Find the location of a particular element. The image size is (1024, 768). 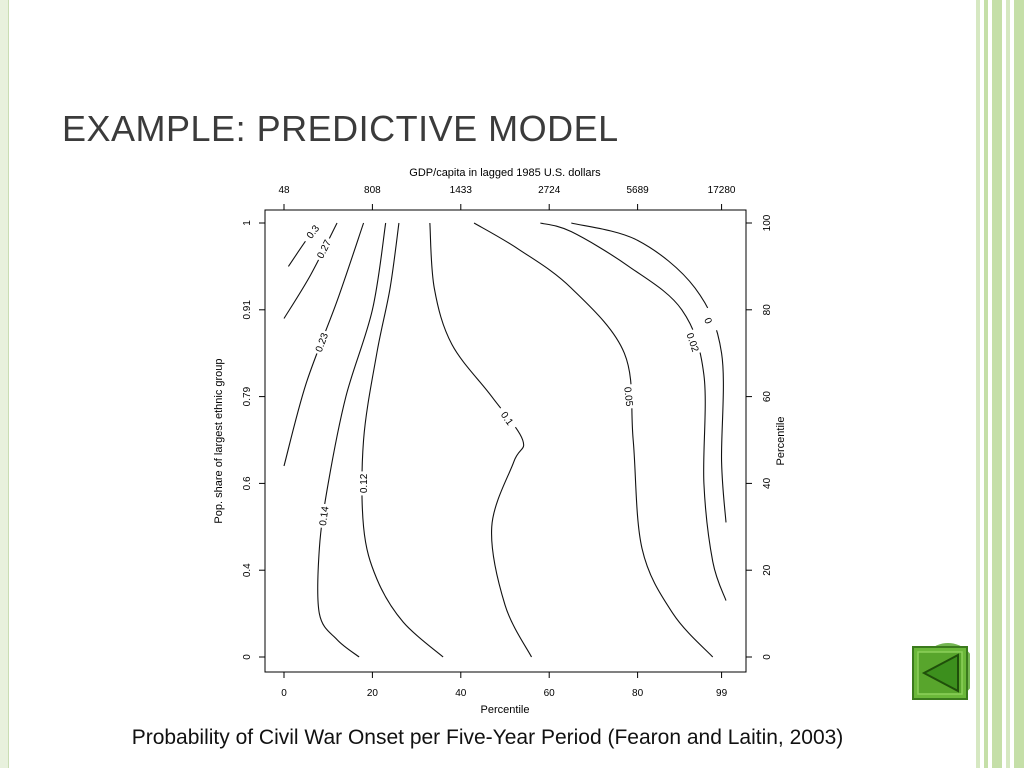

contour-level-label: 0.12 is located at coordinates (364, 483).